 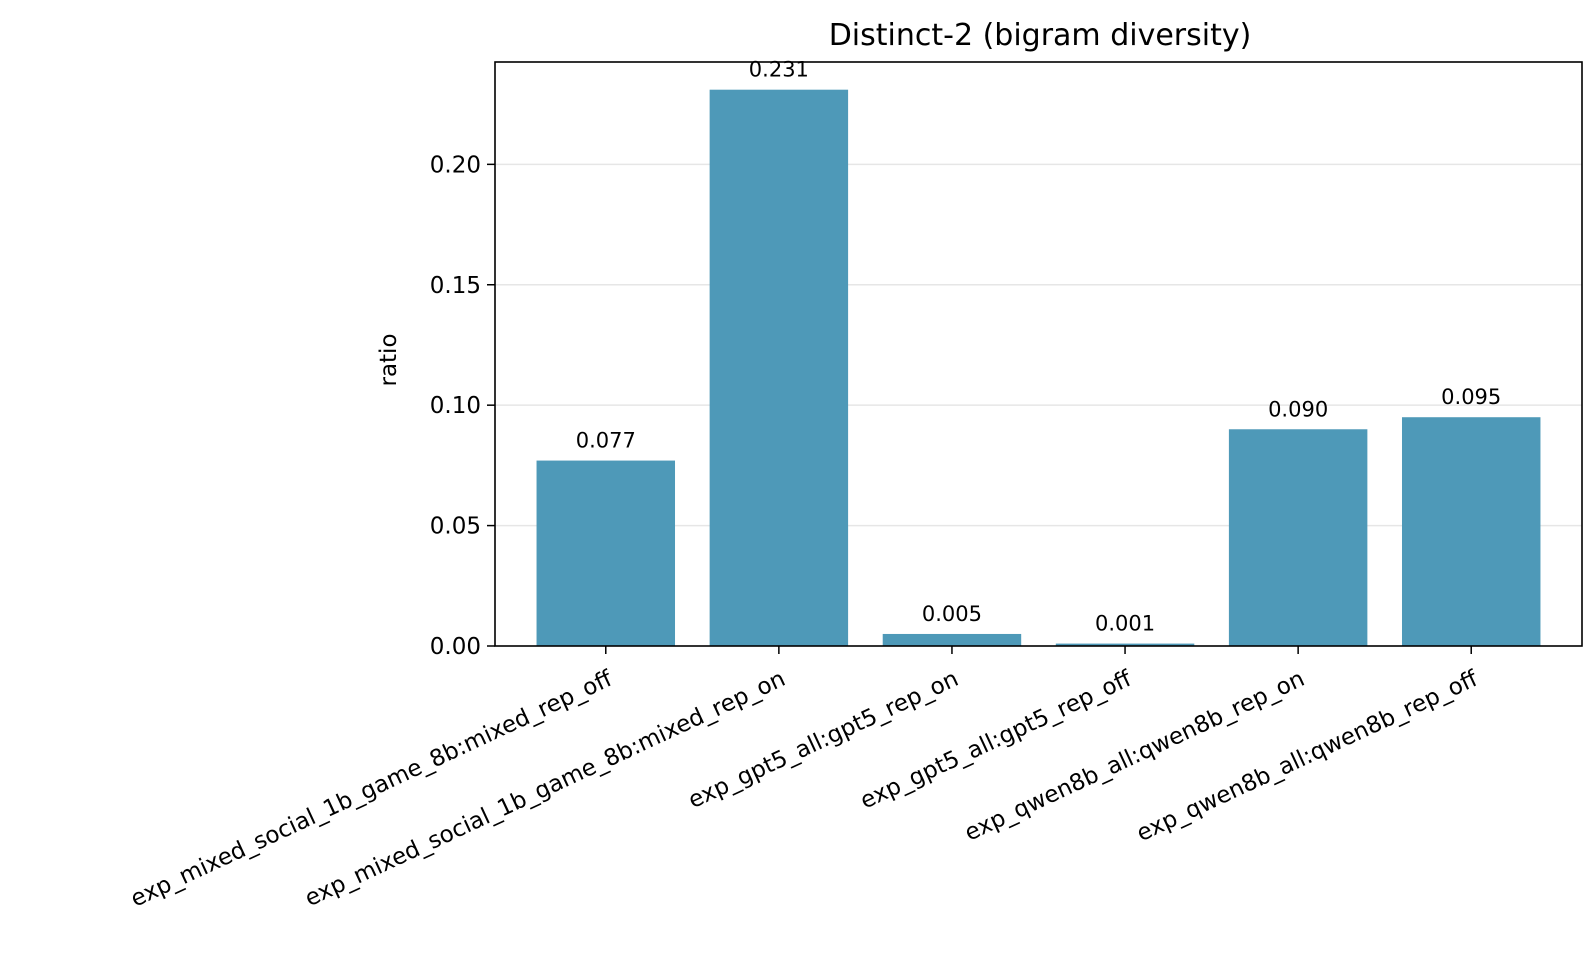 I want to click on y-tick-label: 0.05, so click(x=455, y=527).